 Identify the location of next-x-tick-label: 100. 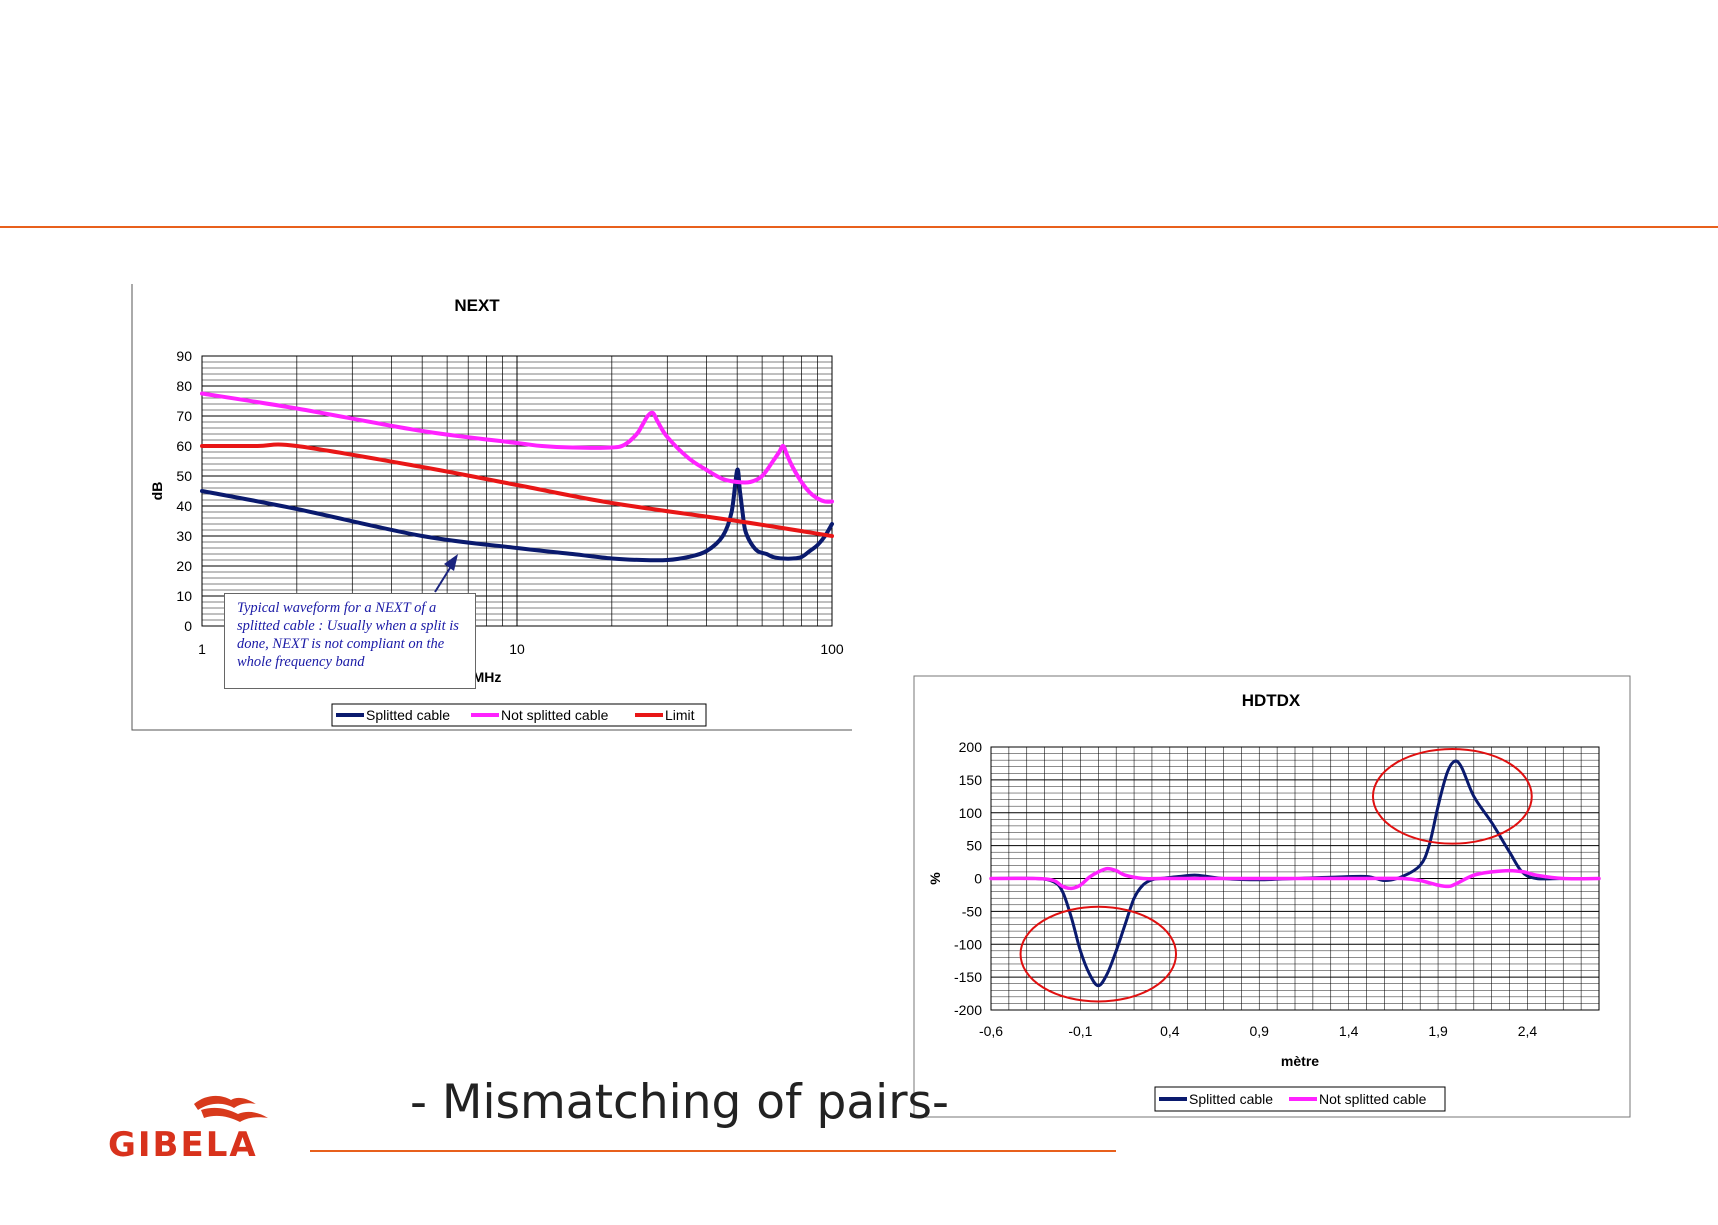
(832, 649).